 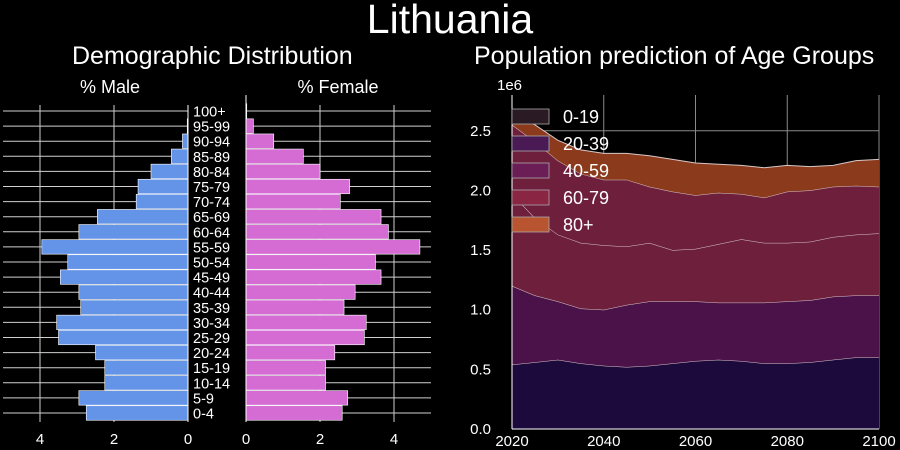 What do you see at coordinates (211, 218) in the screenshot?
I see `age-group-label: 65-69` at bounding box center [211, 218].